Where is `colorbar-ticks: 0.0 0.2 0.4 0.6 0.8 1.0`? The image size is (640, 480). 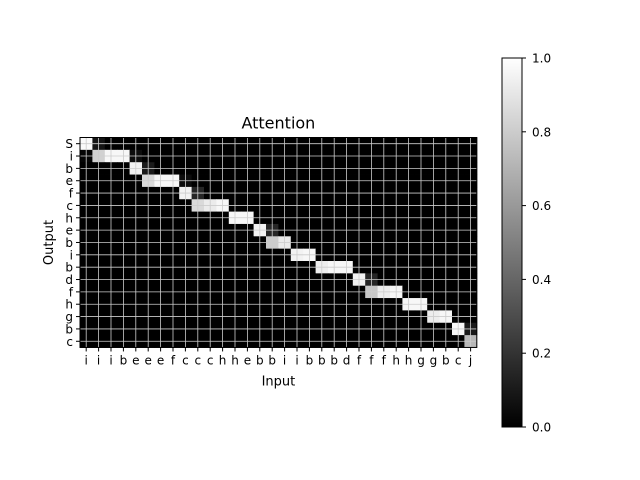
colorbar-ticks: 0.0 0.2 0.4 0.6 0.8 1.0 is located at coordinates (536, 243).